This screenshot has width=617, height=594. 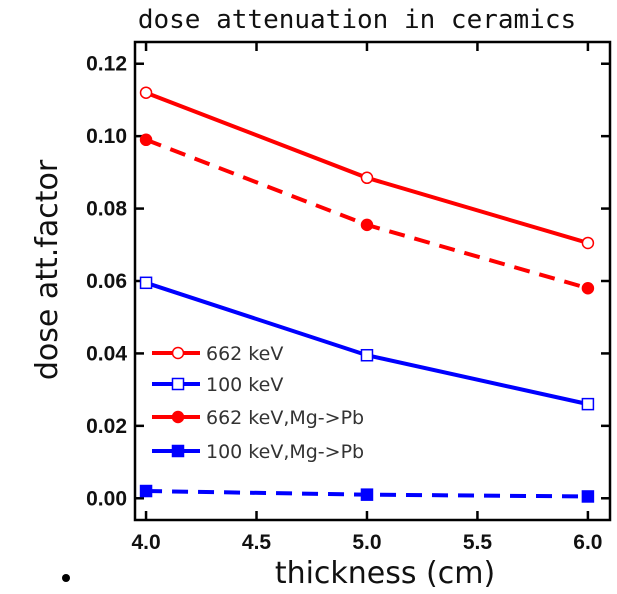 I want to click on x-tick-label: 5.5, so click(x=478, y=542).